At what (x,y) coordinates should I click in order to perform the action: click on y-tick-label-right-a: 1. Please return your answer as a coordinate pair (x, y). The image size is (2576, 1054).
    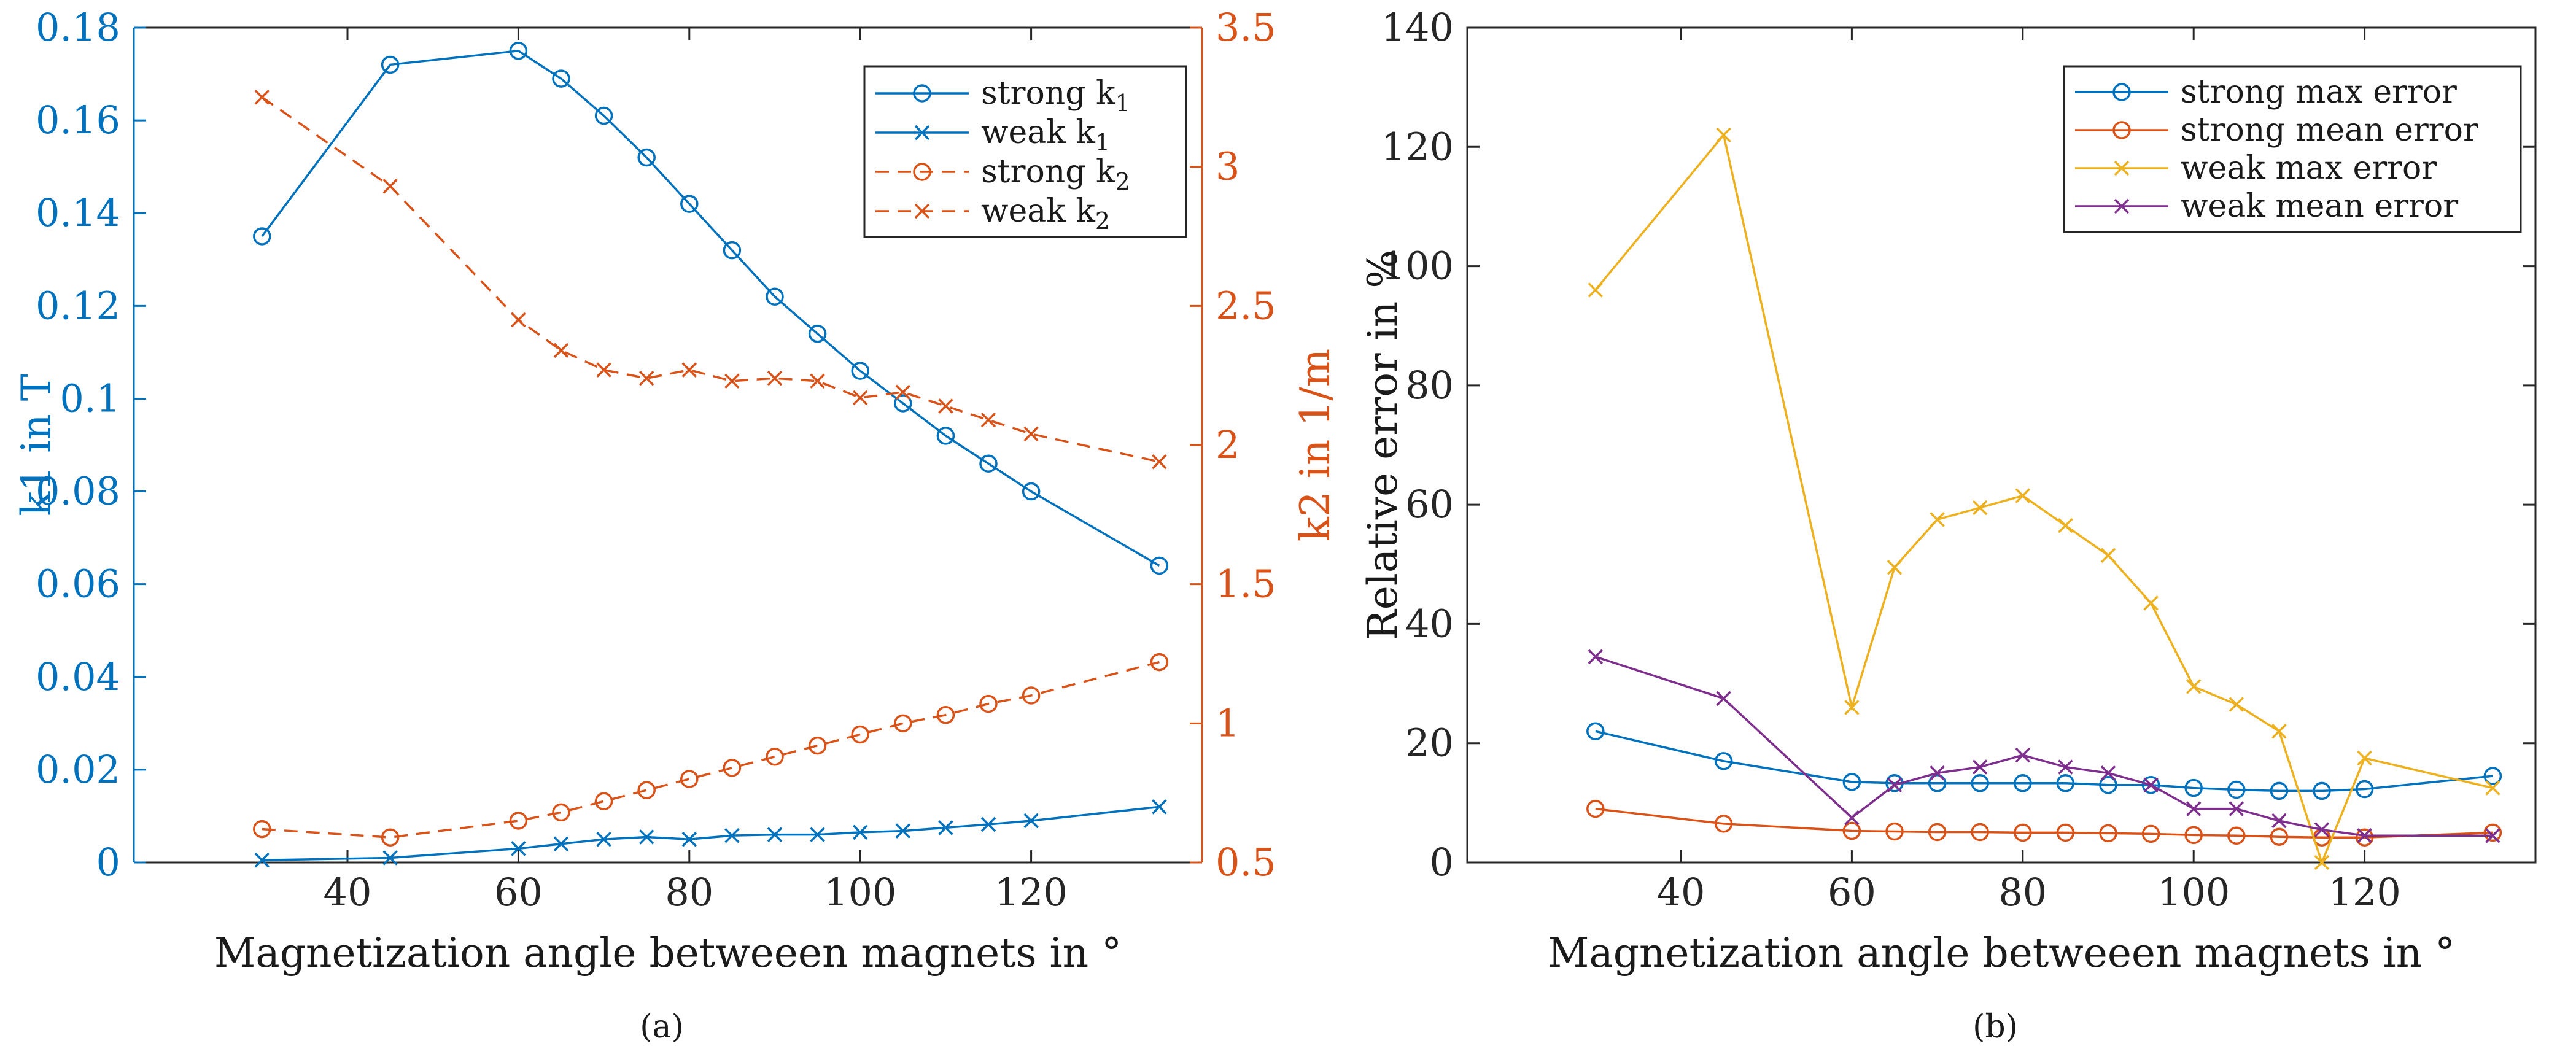
    Looking at the image, I should click on (1228, 722).